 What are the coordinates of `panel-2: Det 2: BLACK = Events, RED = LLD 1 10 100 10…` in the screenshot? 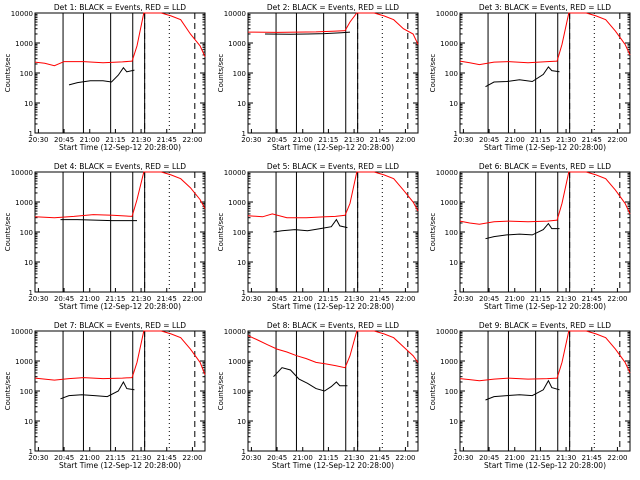 It's located at (318, 77).